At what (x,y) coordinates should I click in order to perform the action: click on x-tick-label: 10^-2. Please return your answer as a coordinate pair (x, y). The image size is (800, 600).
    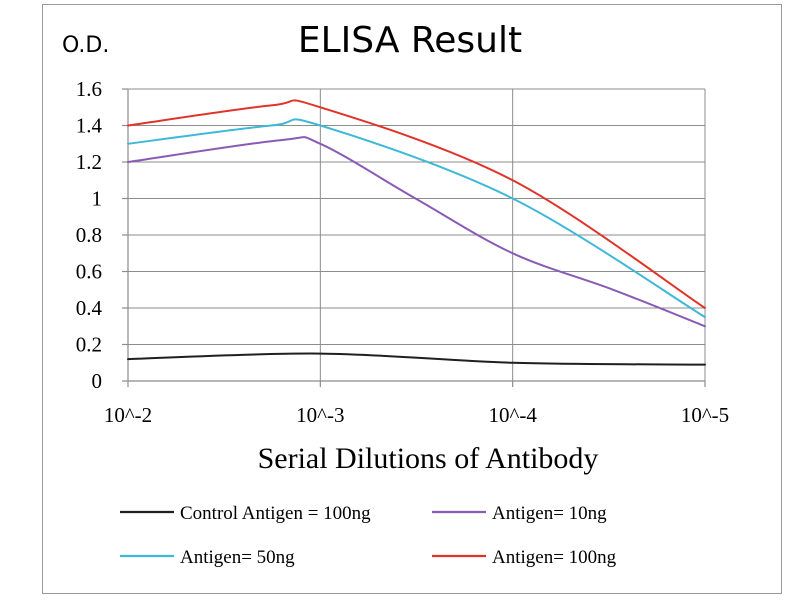
    Looking at the image, I should click on (128, 415).